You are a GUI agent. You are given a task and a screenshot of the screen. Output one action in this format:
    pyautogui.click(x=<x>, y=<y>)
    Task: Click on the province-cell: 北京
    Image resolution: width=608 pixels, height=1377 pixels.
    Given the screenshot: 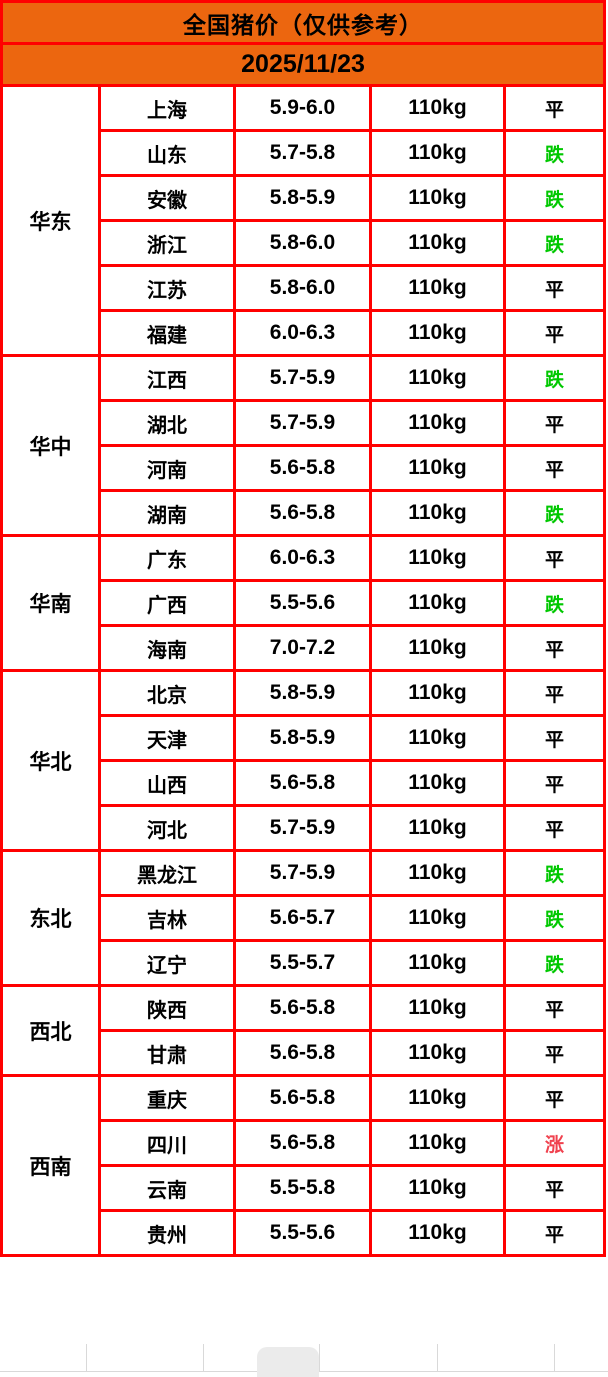 What is the action you would take?
    pyautogui.click(x=167, y=693)
    